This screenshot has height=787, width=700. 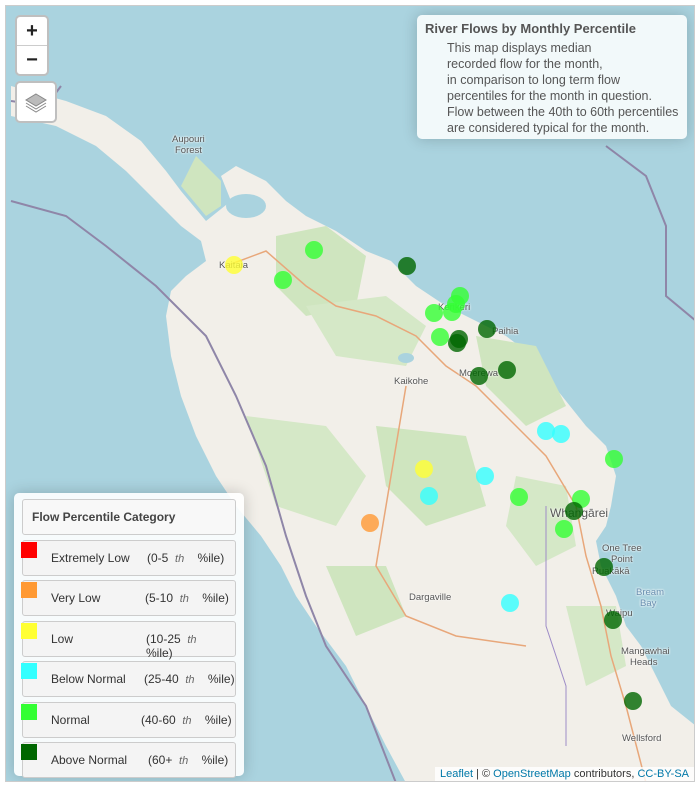 What do you see at coordinates (128, 598) in the screenshot?
I see `legend-row: Very Low (5-10 th %ile)` at bounding box center [128, 598].